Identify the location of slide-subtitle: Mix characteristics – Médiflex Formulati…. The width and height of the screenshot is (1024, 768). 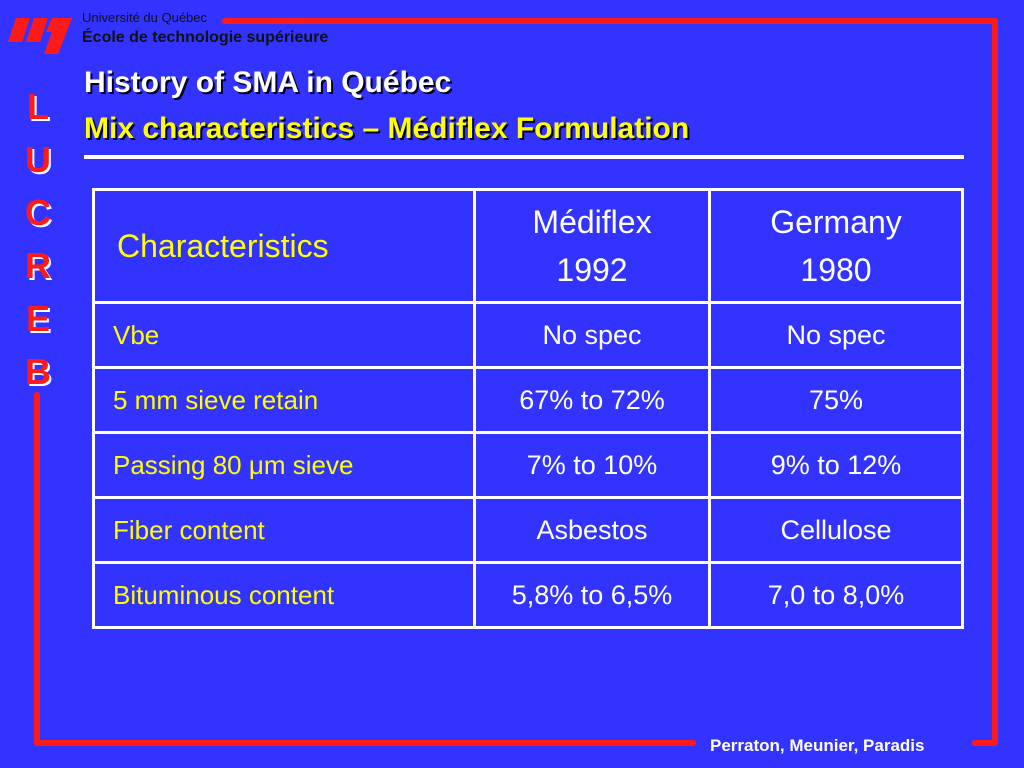
(387, 128).